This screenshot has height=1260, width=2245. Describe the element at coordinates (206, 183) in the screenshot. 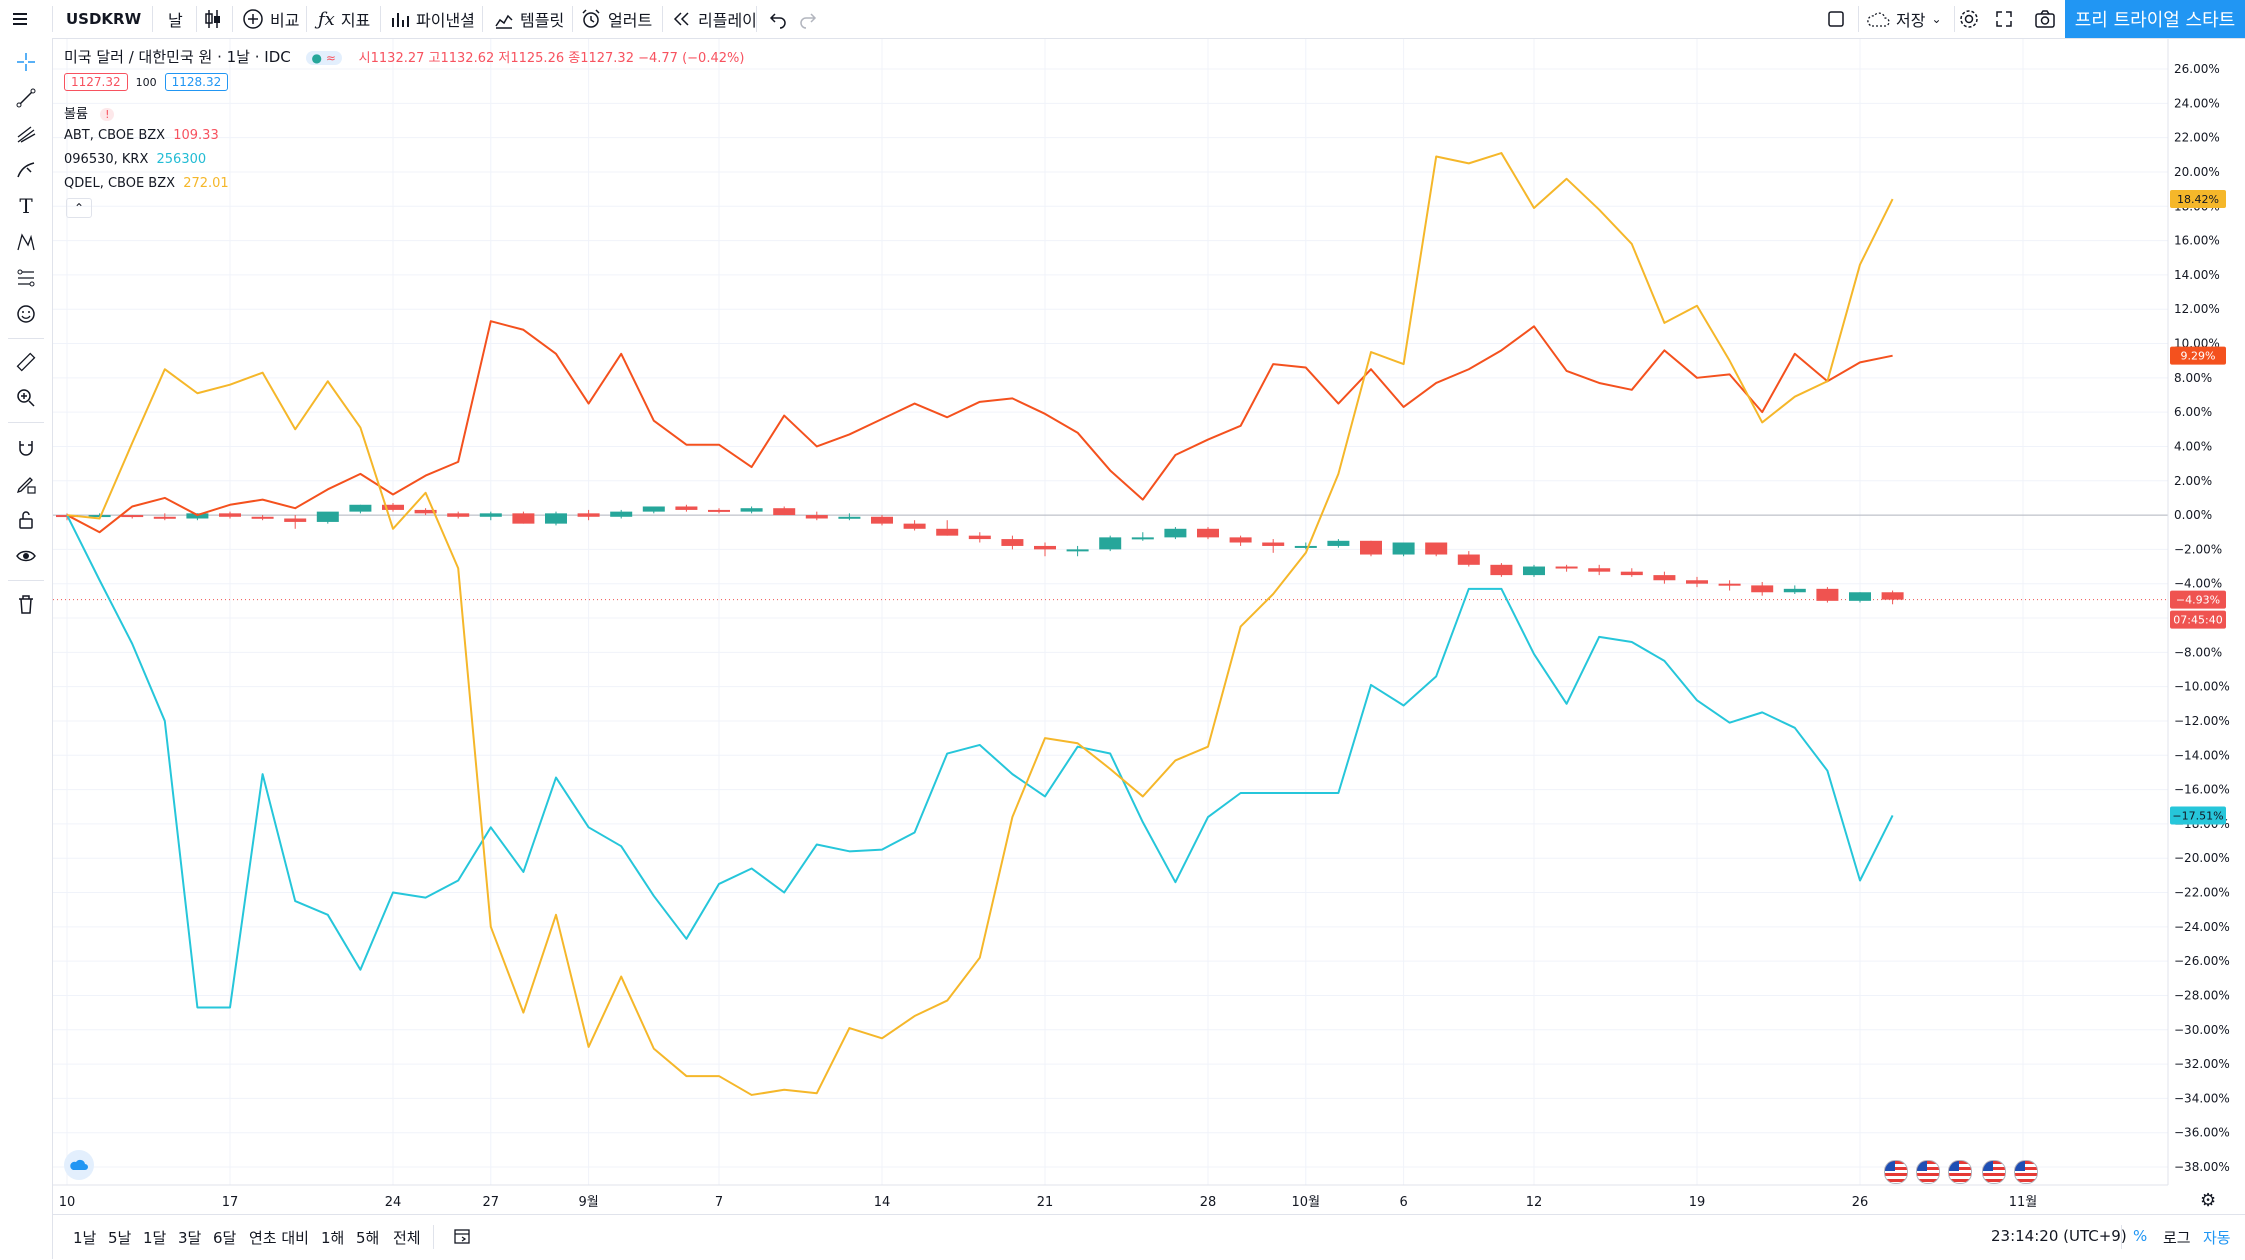

I see `legend-qdel-value: 272.01` at that location.